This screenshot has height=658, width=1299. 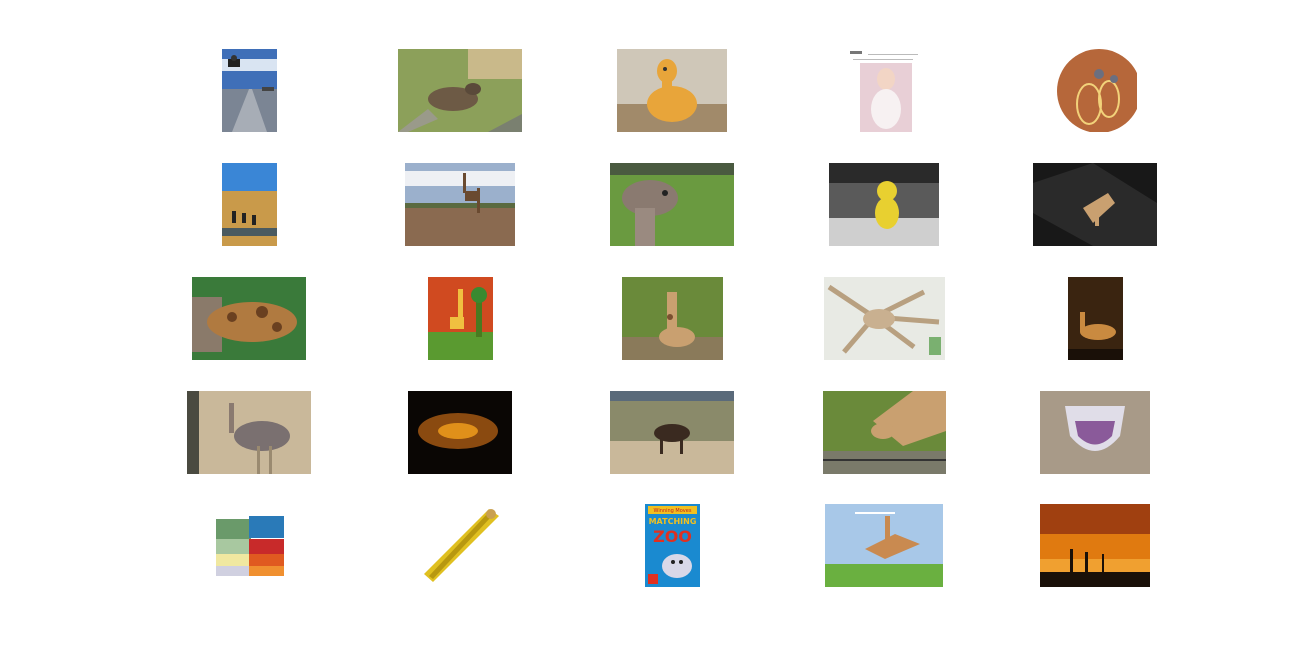 I want to click on thumb-giraffe-cutout-dark, so click(x=1095, y=204).